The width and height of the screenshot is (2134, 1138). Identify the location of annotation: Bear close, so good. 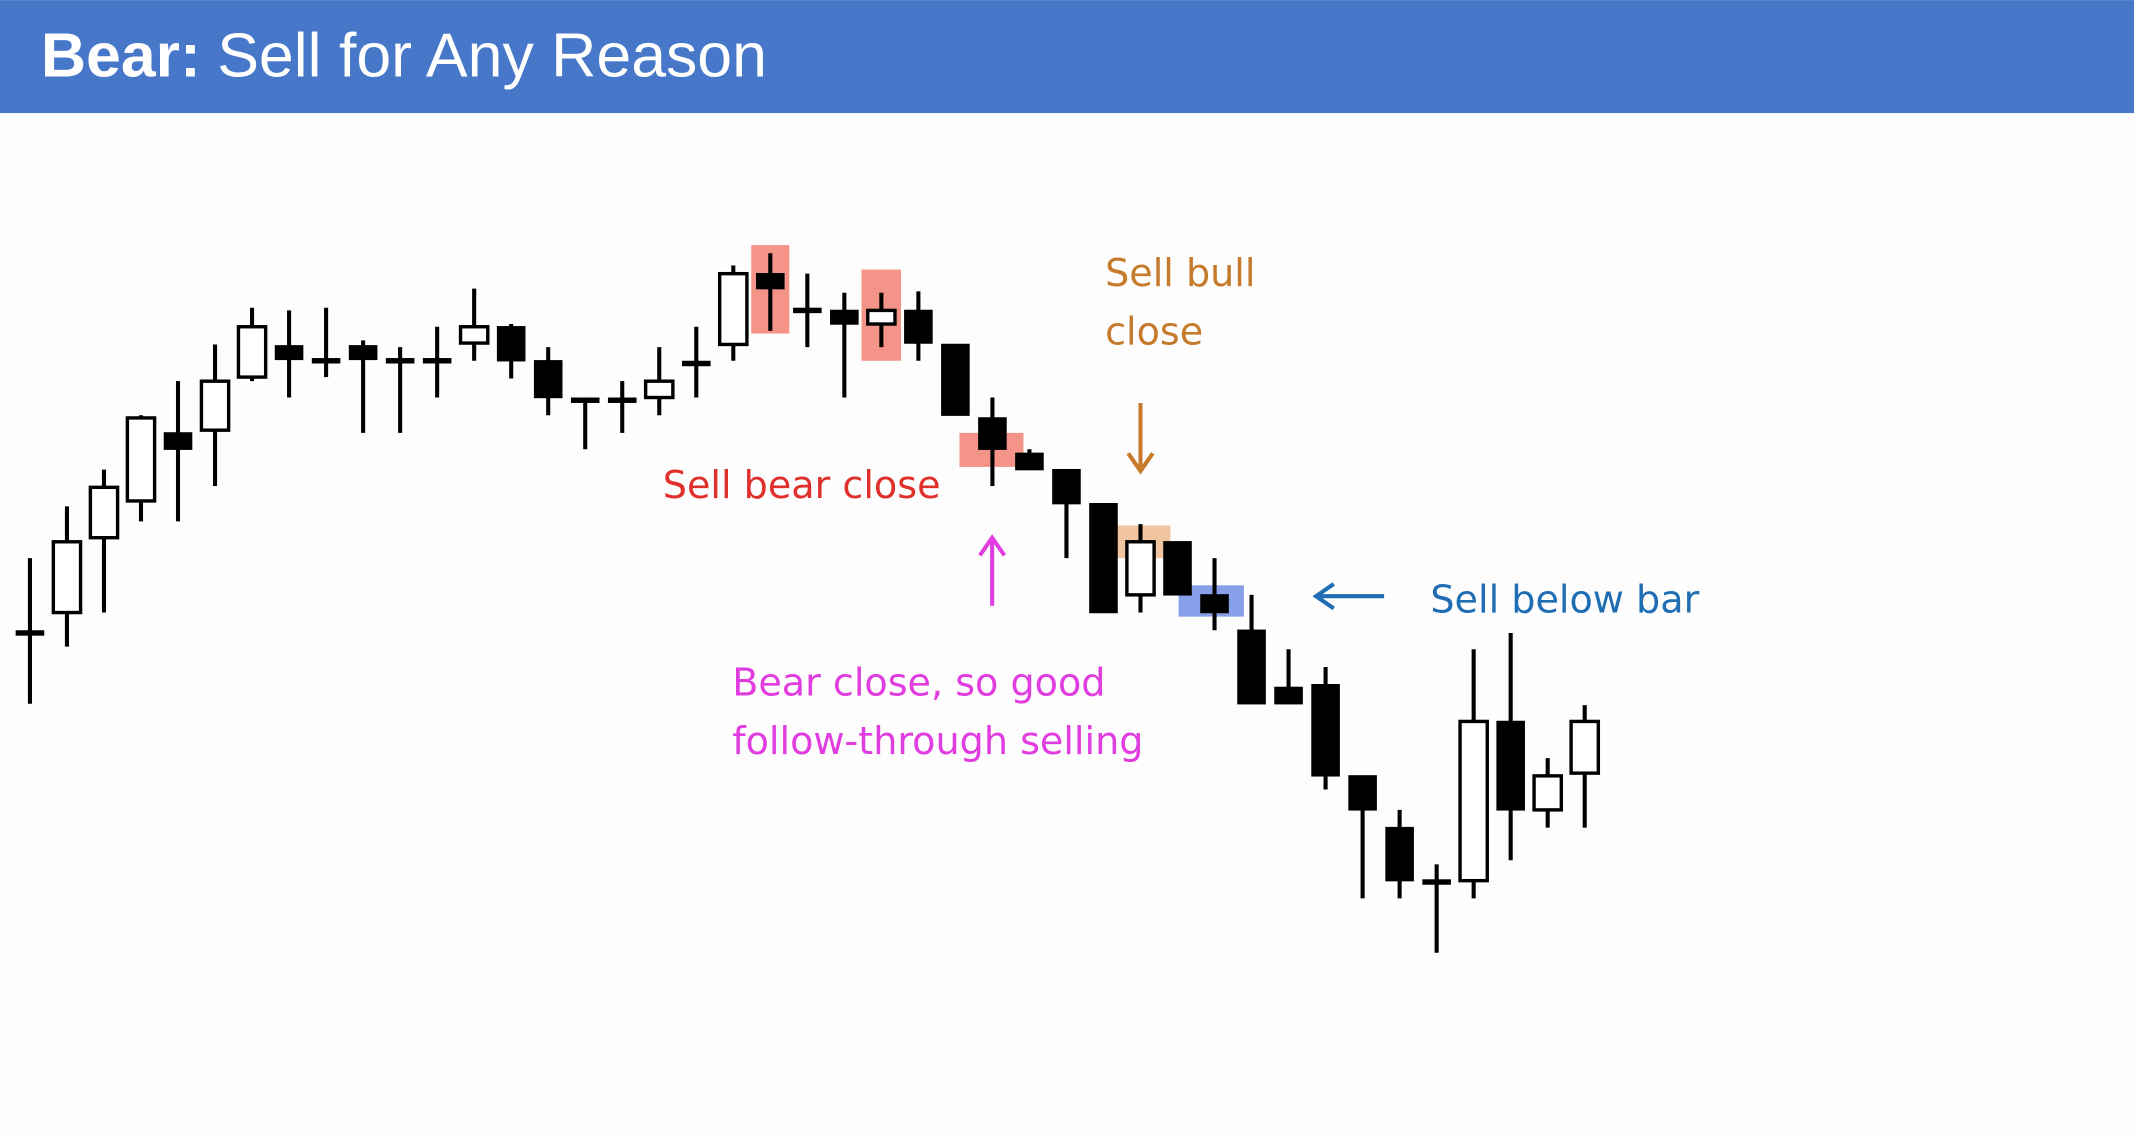
(918, 683).